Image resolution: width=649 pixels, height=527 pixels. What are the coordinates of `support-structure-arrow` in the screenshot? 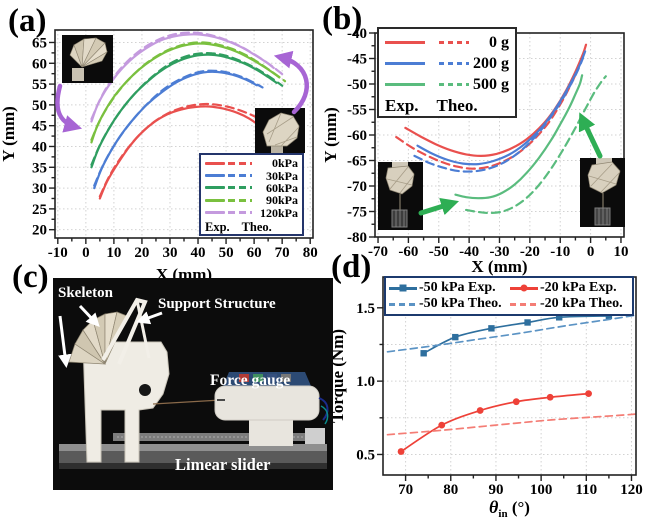 It's located at (149, 318).